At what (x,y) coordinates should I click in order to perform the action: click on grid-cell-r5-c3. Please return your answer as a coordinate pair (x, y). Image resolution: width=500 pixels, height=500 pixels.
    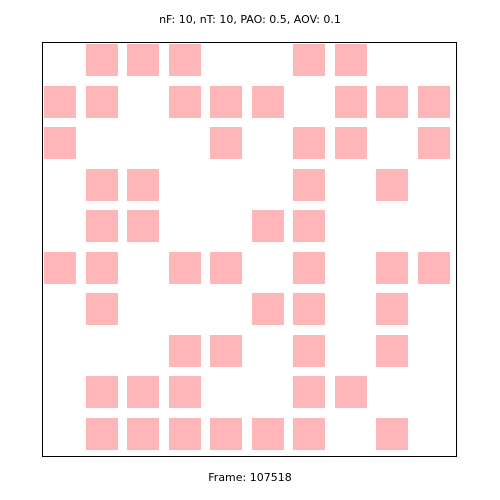
    Looking at the image, I should click on (184, 267).